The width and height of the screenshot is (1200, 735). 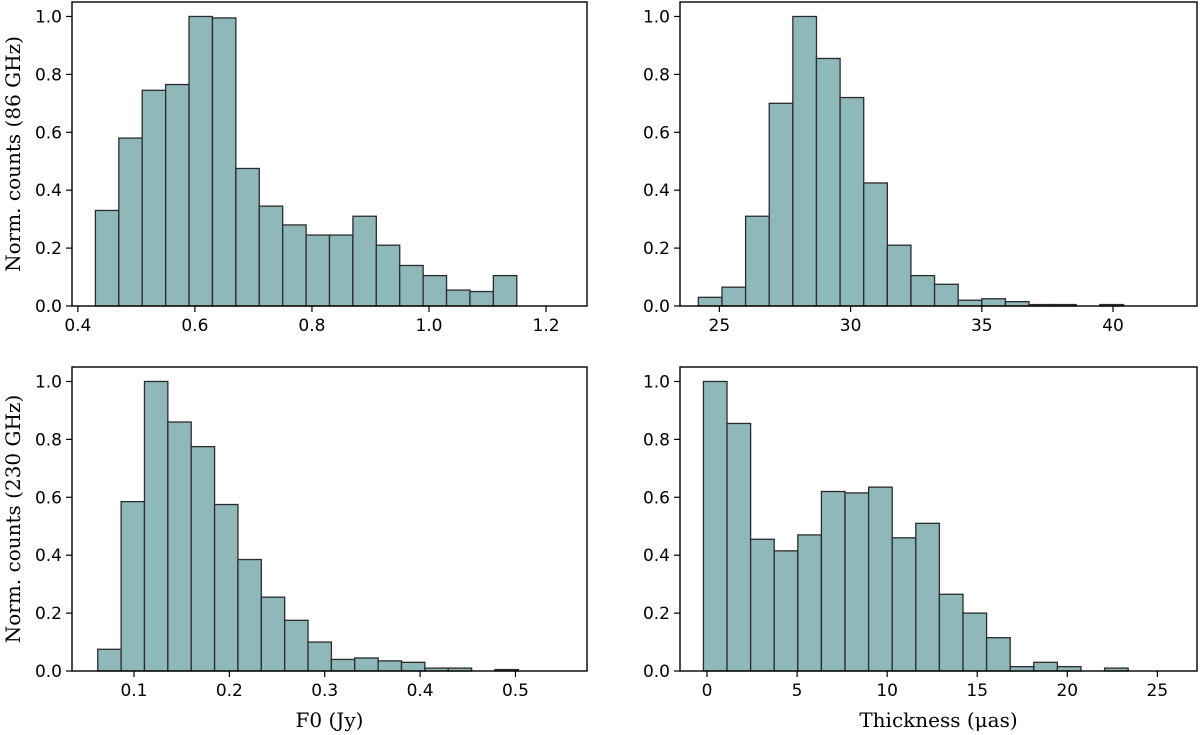 What do you see at coordinates (887, 691) in the screenshot?
I see `x-tick-label: 10` at bounding box center [887, 691].